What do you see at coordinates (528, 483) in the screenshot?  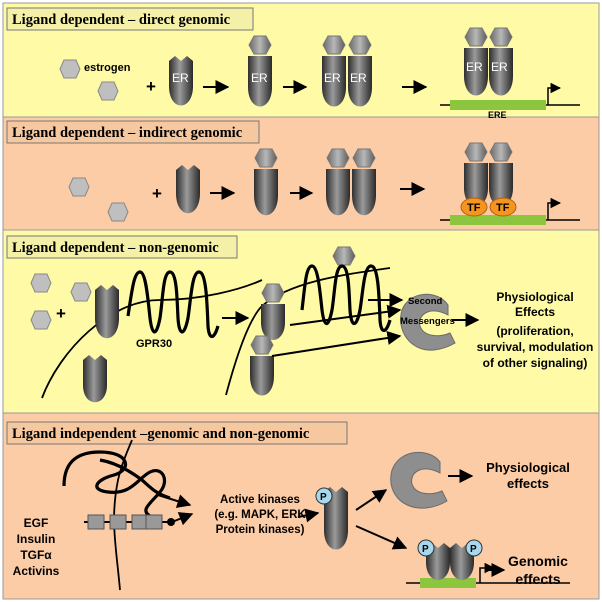 I see `physiological-effects-label: effects` at bounding box center [528, 483].